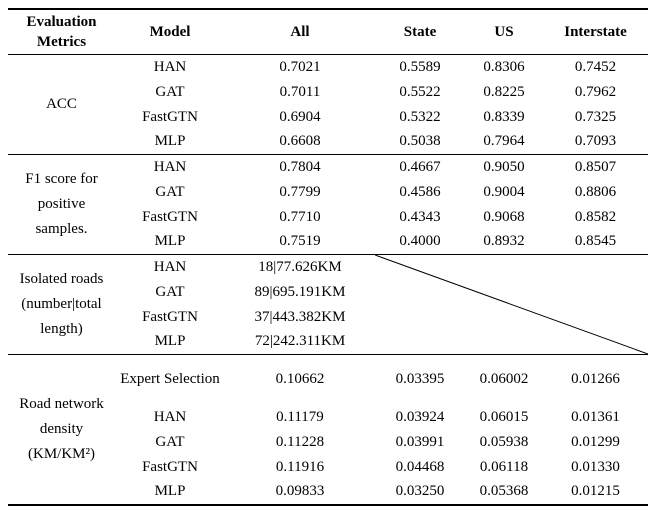 The width and height of the screenshot is (655, 520). I want to click on table-row: MLP 0.6608 0.5038 0.7964 0.7093, so click(328, 142).